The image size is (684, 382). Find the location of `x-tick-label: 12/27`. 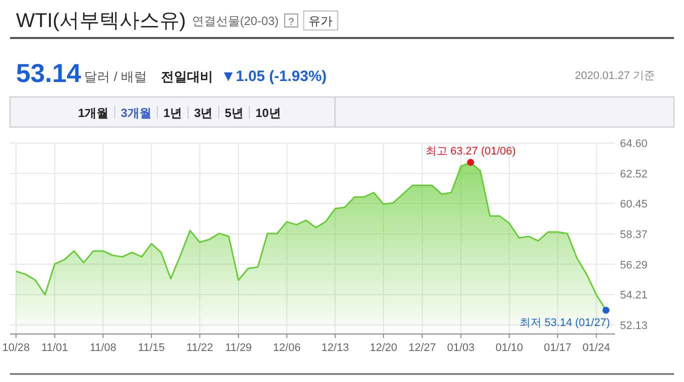

x-tick-label: 12/27 is located at coordinates (422, 348).